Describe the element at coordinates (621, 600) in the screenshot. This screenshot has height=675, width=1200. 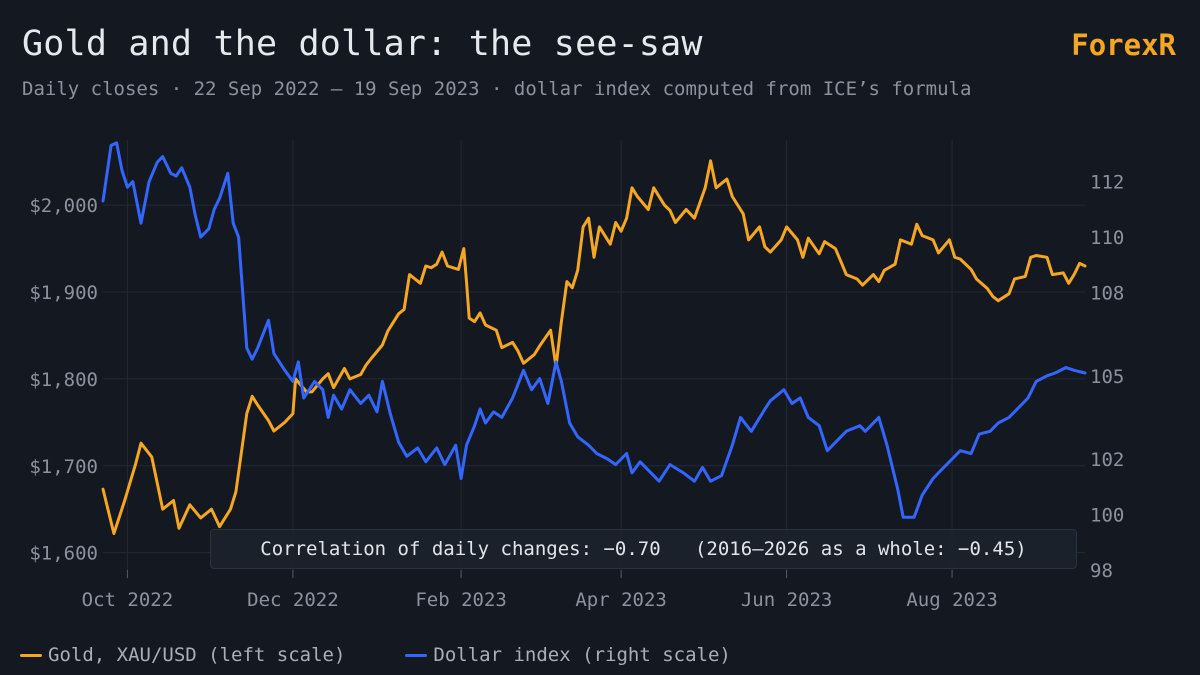
I see `x-tick-label: Apr 2023` at that location.